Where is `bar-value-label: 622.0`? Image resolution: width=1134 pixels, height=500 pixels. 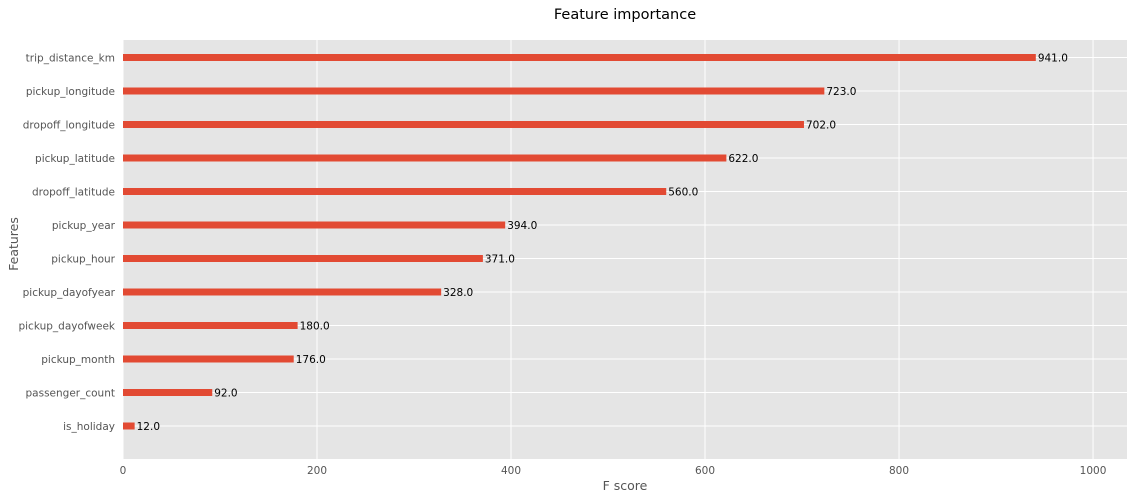
bar-value-label: 622.0 is located at coordinates (743, 159).